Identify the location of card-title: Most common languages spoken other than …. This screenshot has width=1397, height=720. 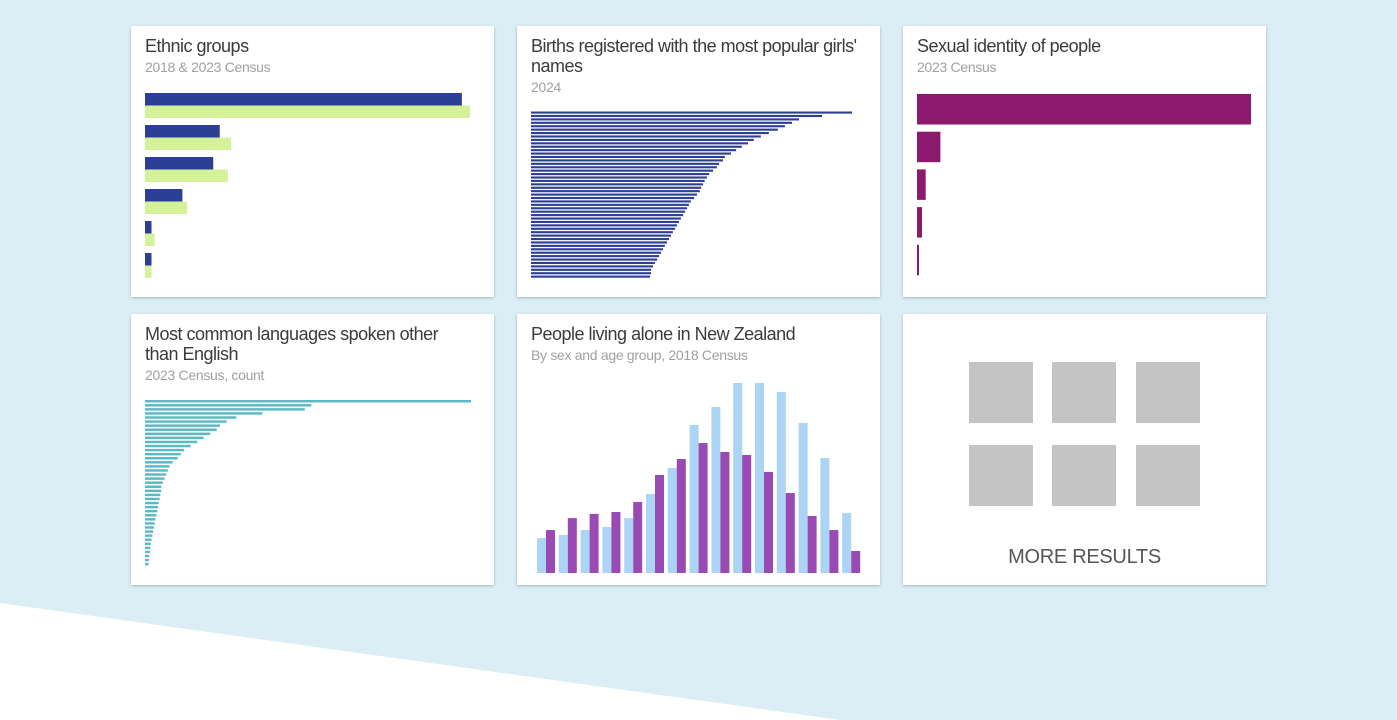
(310, 354).